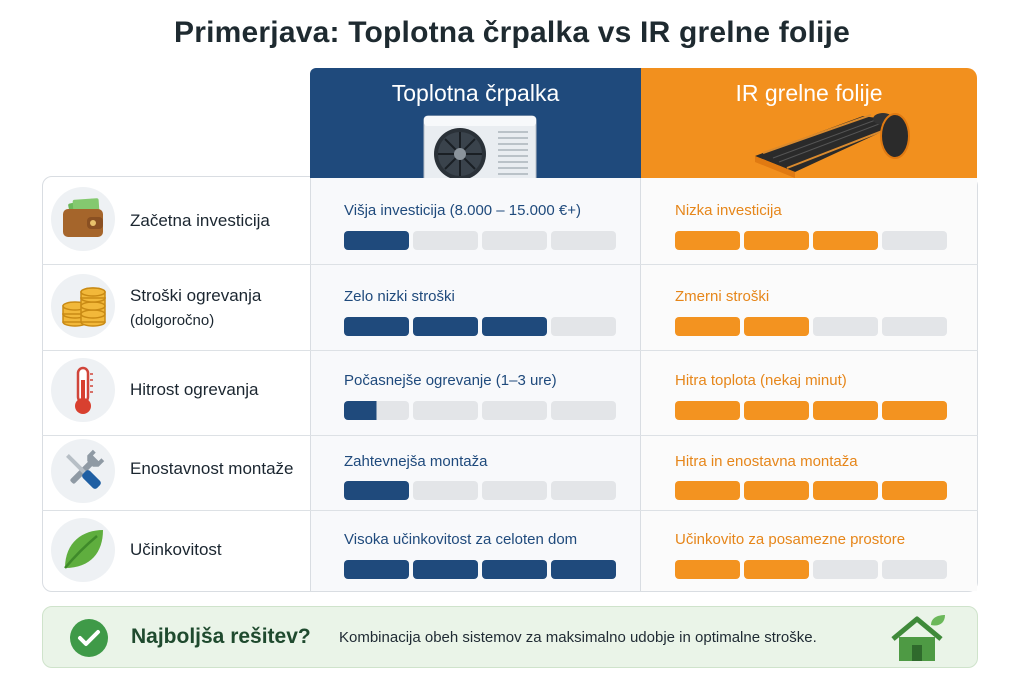  What do you see at coordinates (832, 145) in the screenshot?
I see `ir-film-roll-icon` at bounding box center [832, 145].